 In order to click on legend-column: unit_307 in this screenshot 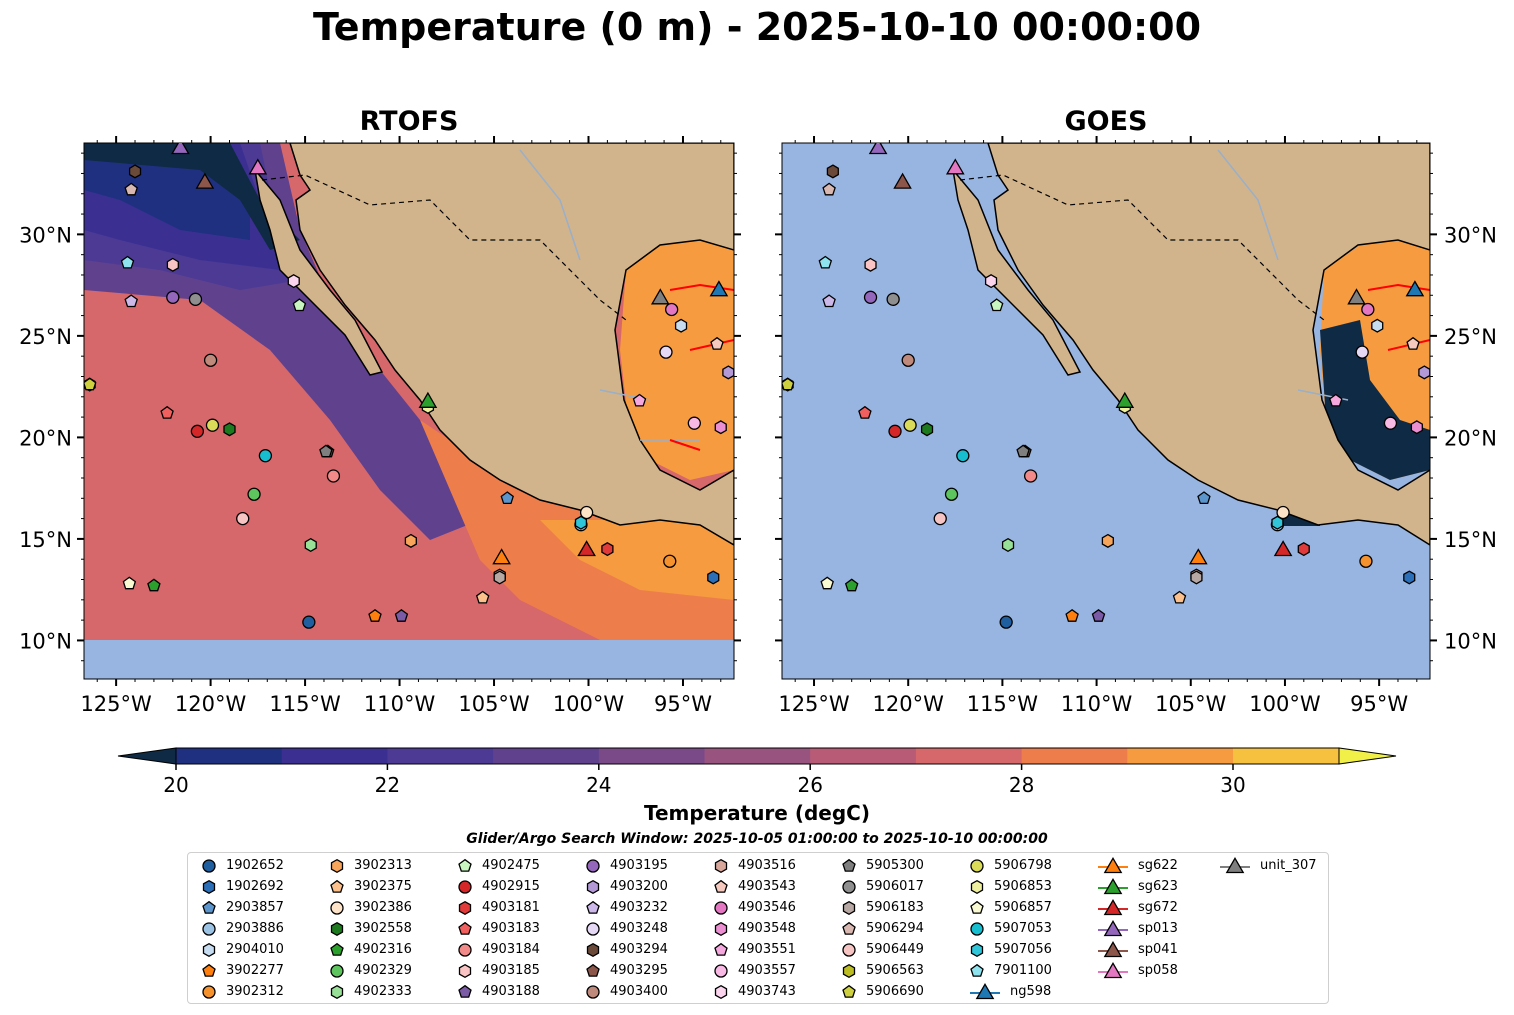, I will do `click(1267, 865)`.